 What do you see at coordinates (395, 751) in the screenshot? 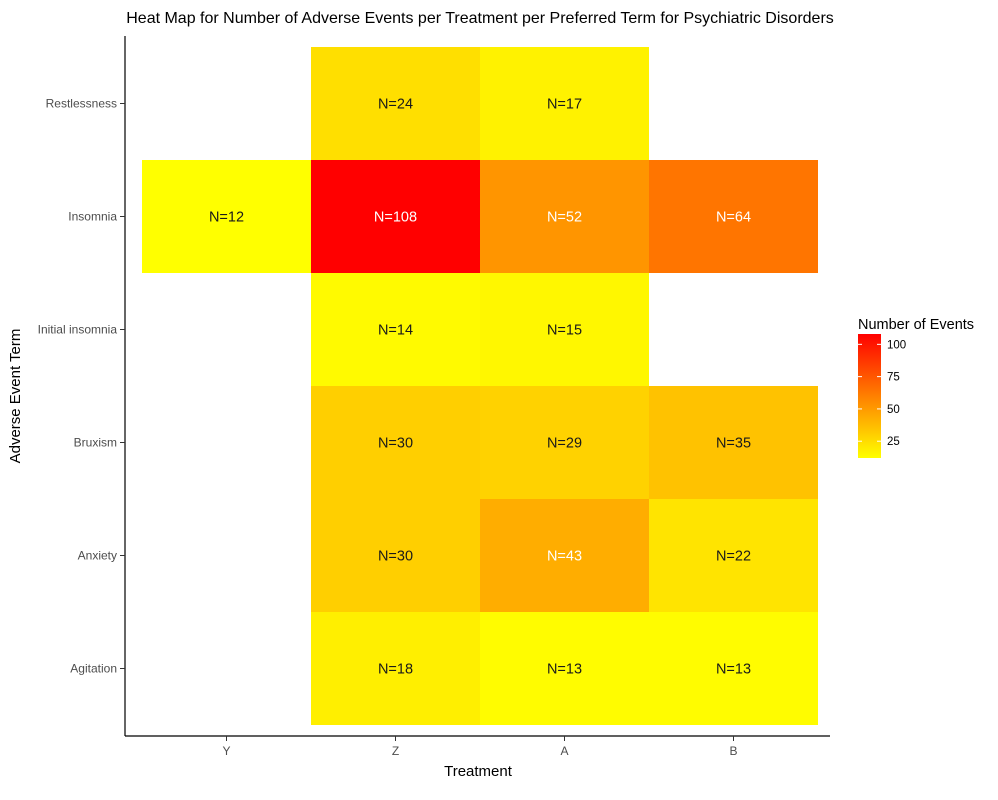
I see `x-tick-label: Z` at bounding box center [395, 751].